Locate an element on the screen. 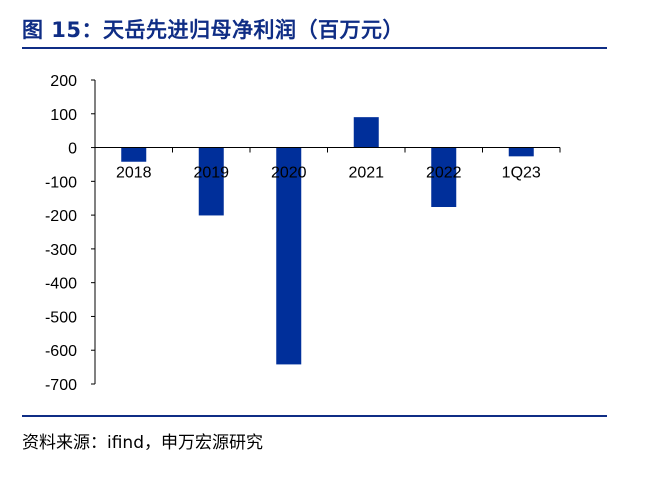 This screenshot has height=495, width=645. y-tick-label: -200 is located at coordinates (61, 216).